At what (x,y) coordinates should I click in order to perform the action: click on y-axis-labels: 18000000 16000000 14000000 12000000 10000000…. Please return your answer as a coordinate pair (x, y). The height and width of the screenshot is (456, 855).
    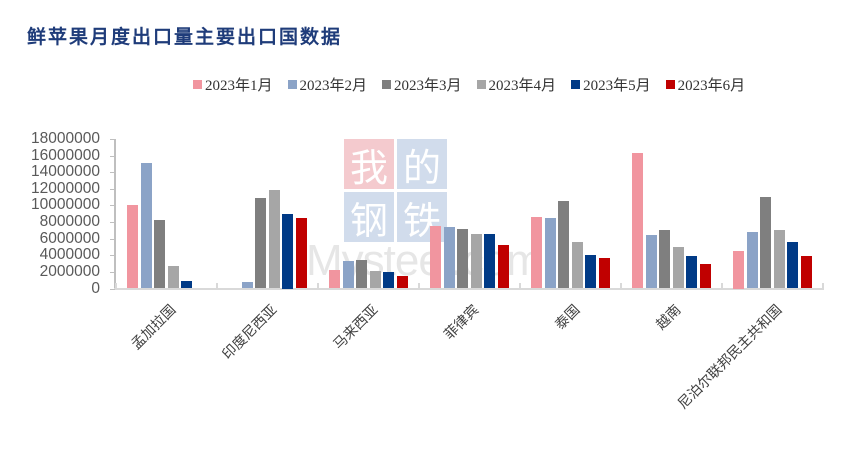
    Looking at the image, I should click on (50, 228).